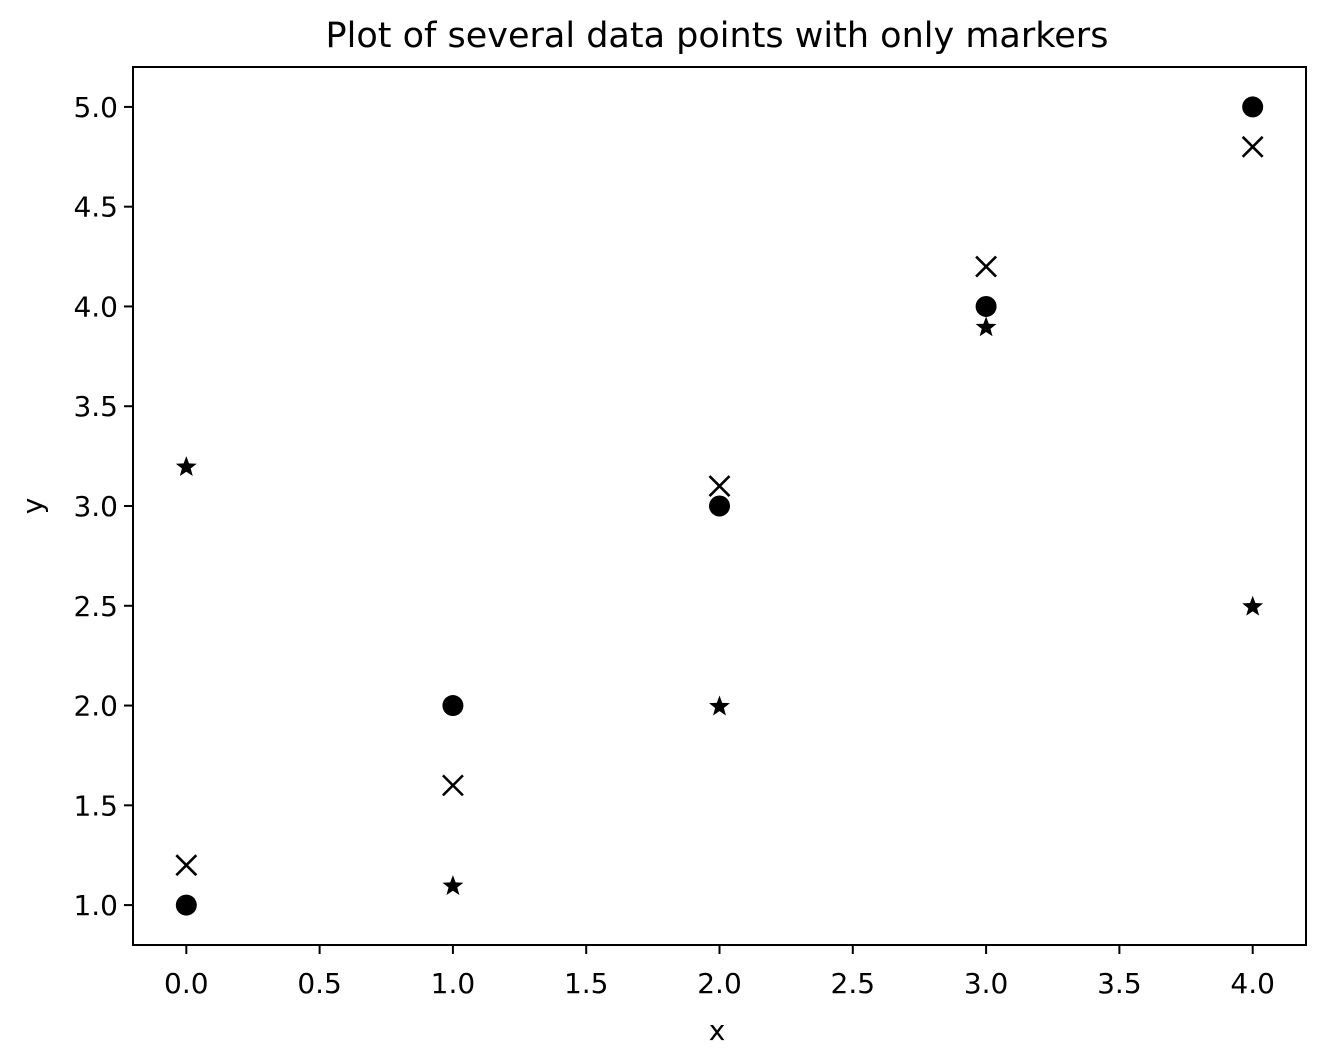 Image resolution: width=1330 pixels, height=1058 pixels. What do you see at coordinates (95, 406) in the screenshot?
I see `y-tick-label: 3.5` at bounding box center [95, 406].